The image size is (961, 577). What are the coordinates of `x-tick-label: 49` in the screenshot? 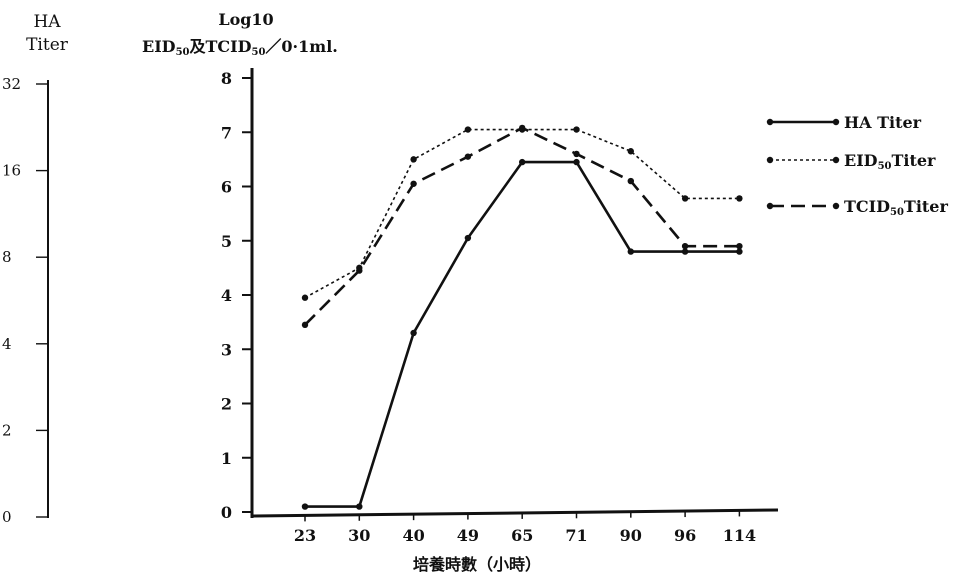 It's located at (468, 535).